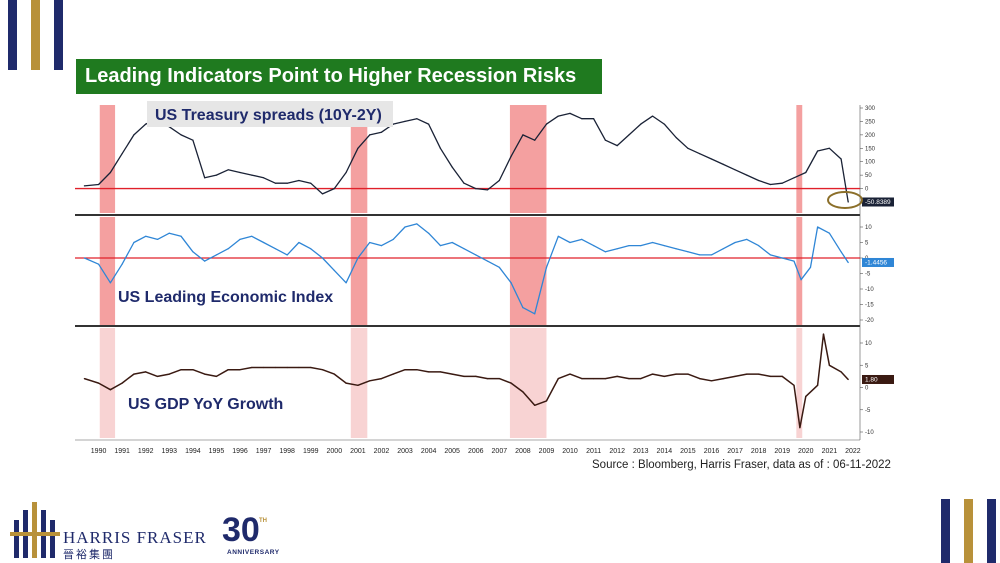 The height and width of the screenshot is (563, 1000). What do you see at coordinates (870, 122) in the screenshot?
I see `y-tick-label-0-1: 250` at bounding box center [870, 122].